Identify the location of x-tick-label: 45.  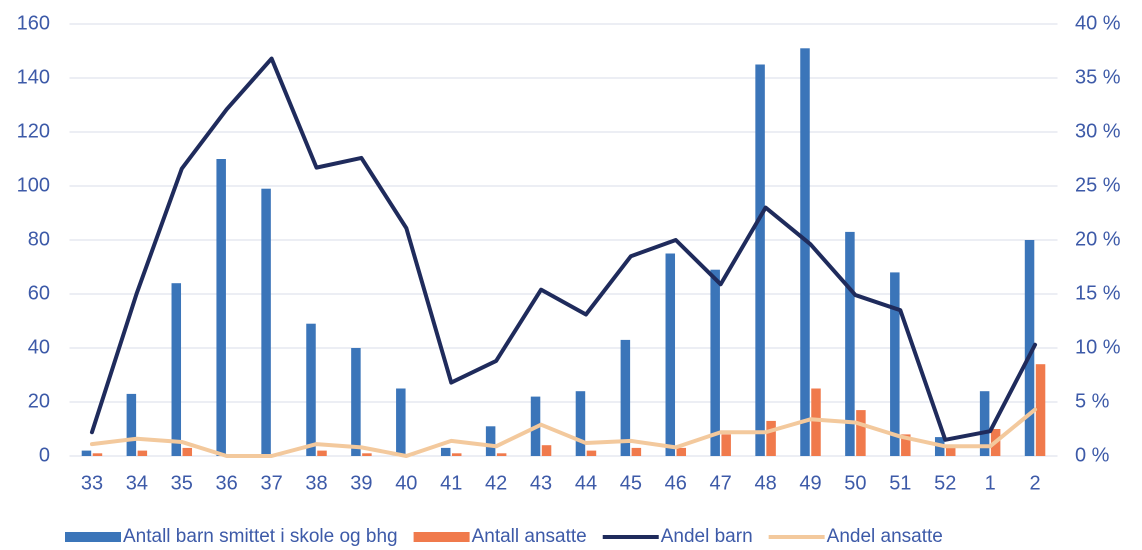
(631, 483).